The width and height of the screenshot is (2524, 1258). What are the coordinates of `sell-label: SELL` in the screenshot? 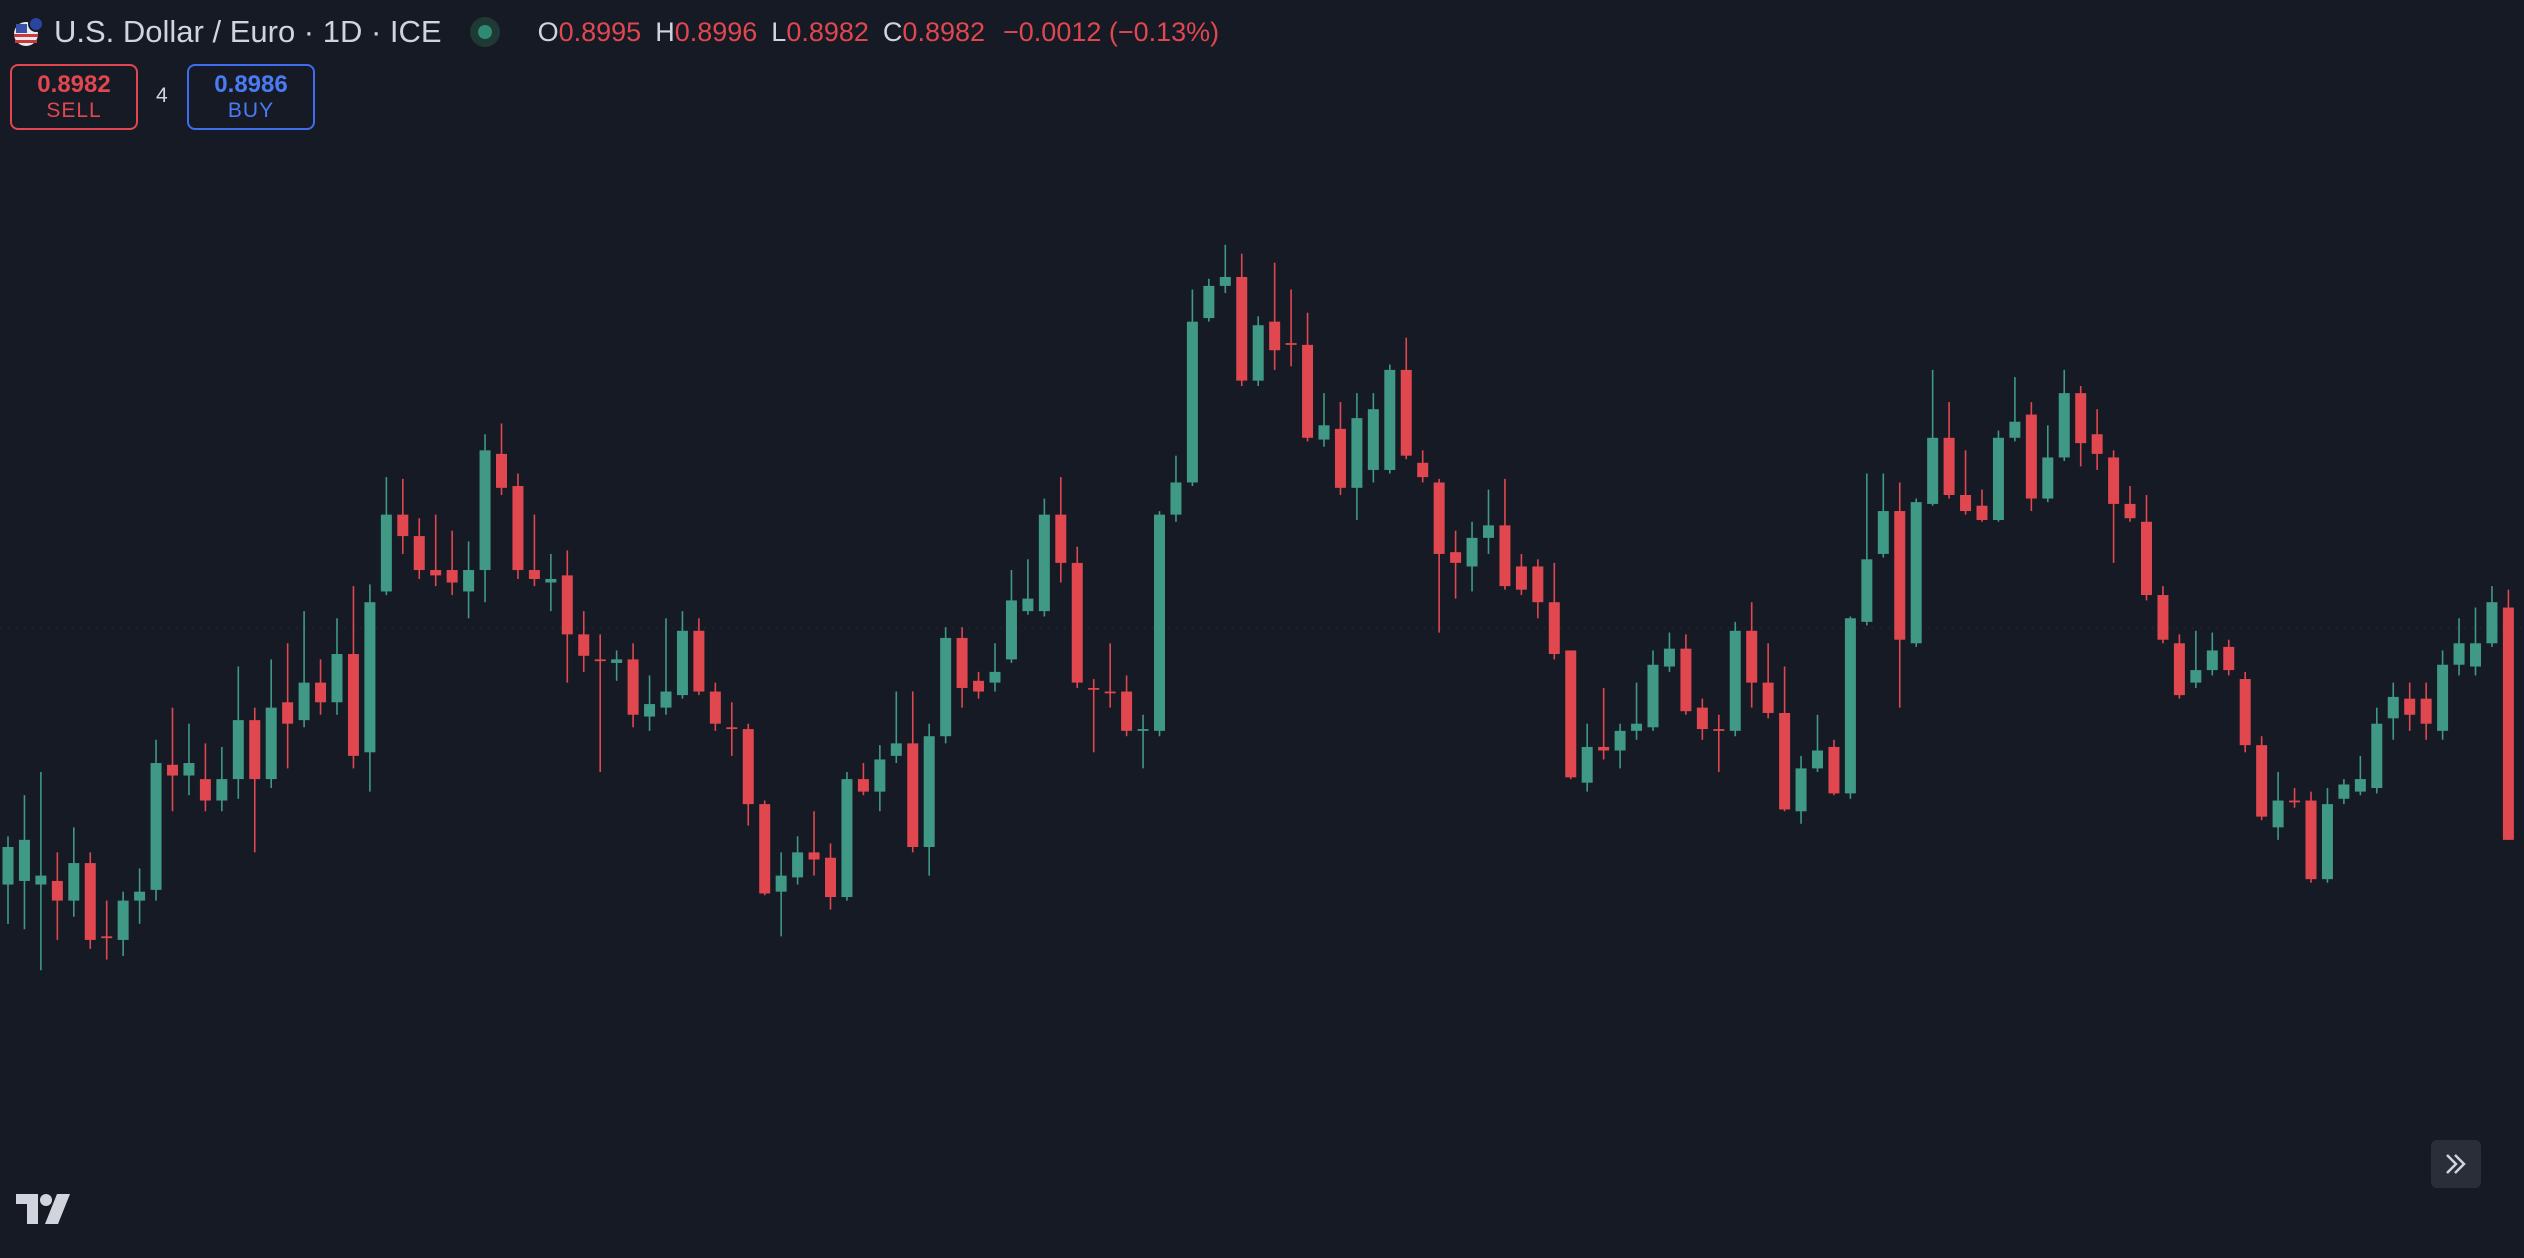 It's located at (74, 110).